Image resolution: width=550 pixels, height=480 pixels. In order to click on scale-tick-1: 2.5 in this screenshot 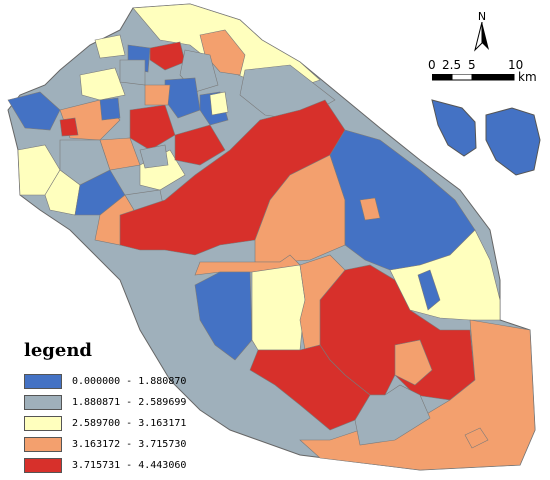, I will do `click(452, 65)`.